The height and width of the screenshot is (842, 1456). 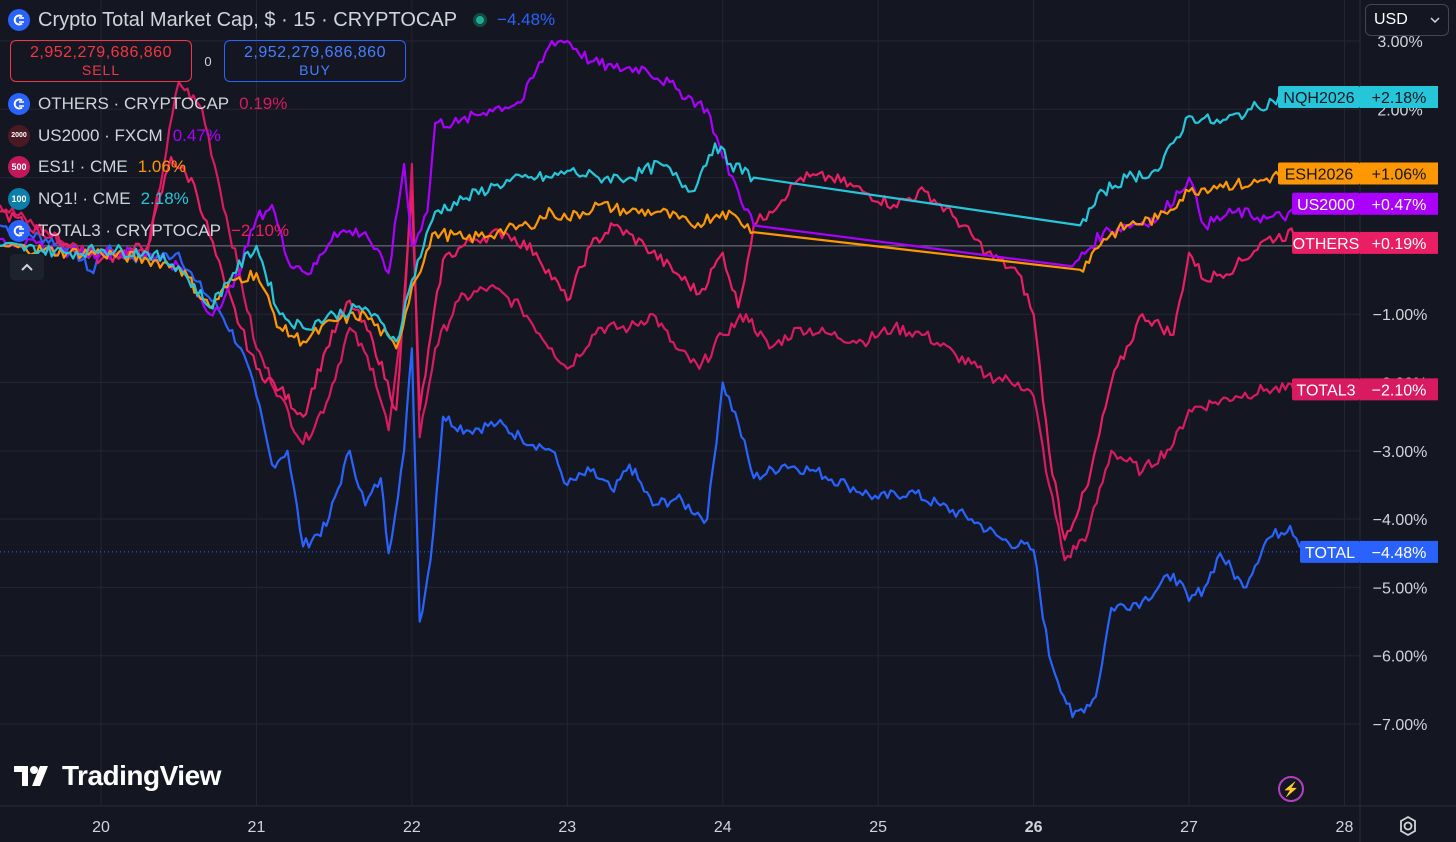 What do you see at coordinates (1345, 827) in the screenshot?
I see `x-tick-label: 28` at bounding box center [1345, 827].